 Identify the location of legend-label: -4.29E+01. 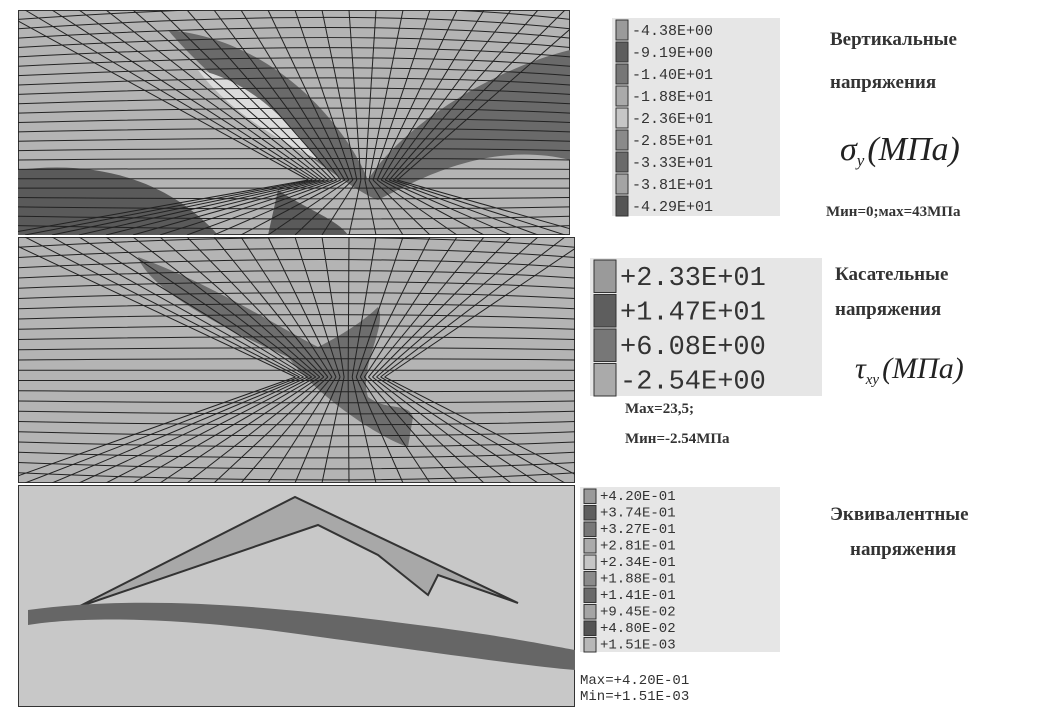
(672, 207).